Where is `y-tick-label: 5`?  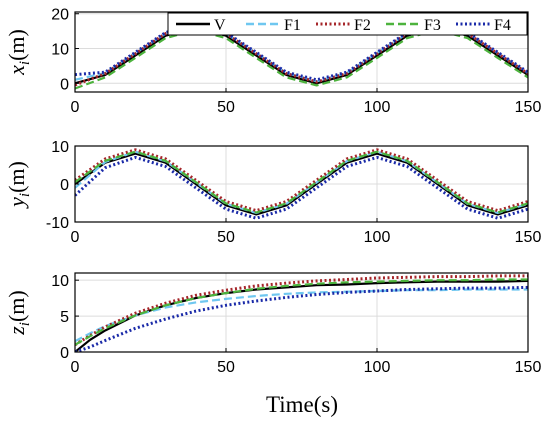 y-tick-label: 5 is located at coordinates (64, 317).